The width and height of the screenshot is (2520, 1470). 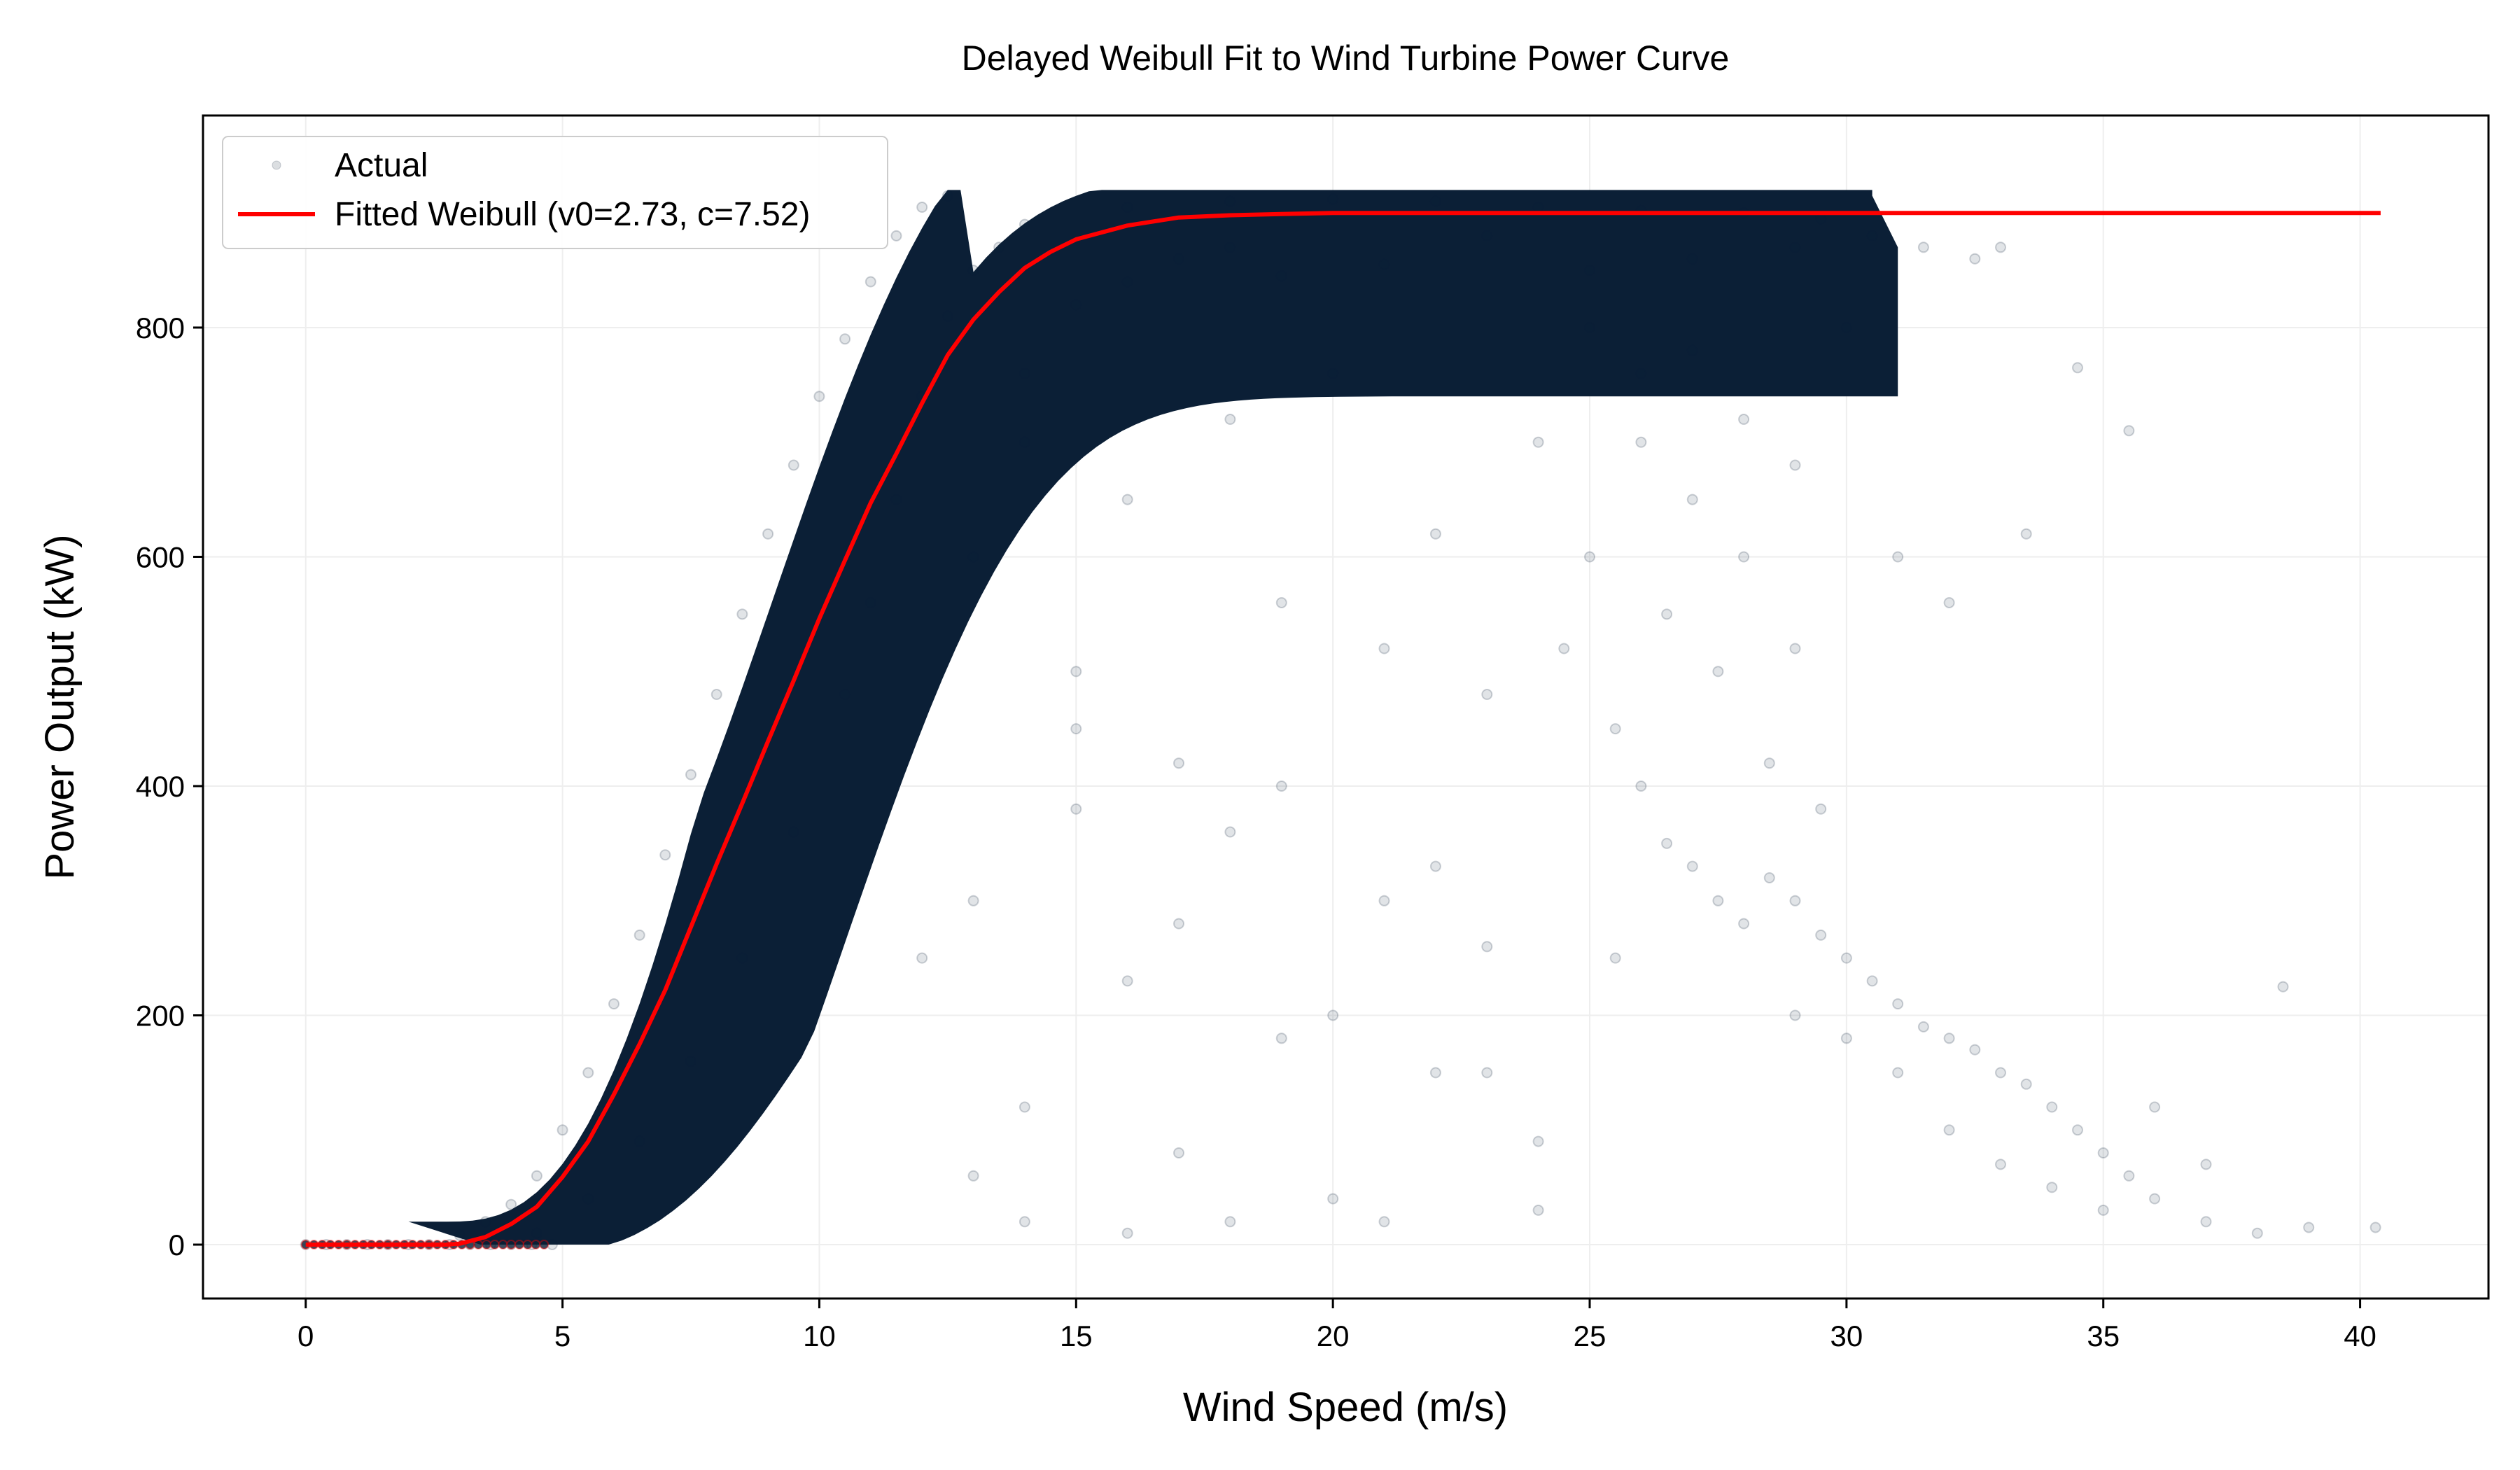 What do you see at coordinates (169, 786) in the screenshot?
I see `y-axis-ticks: 0 200 400 600 800` at bounding box center [169, 786].